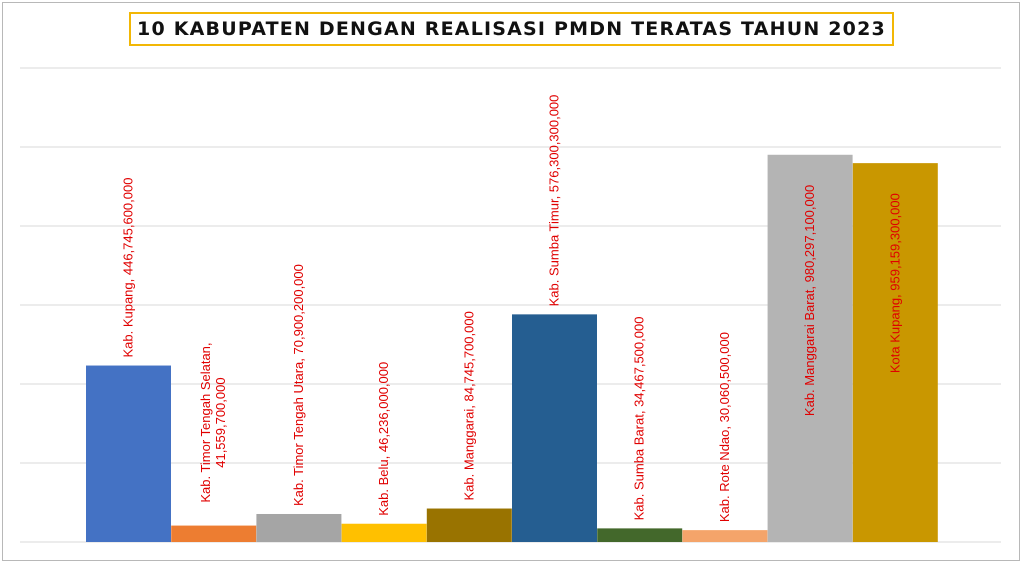 The image size is (1024, 565). I want to click on data-label: Kab. Belu, 46,236,000,000, so click(383, 439).